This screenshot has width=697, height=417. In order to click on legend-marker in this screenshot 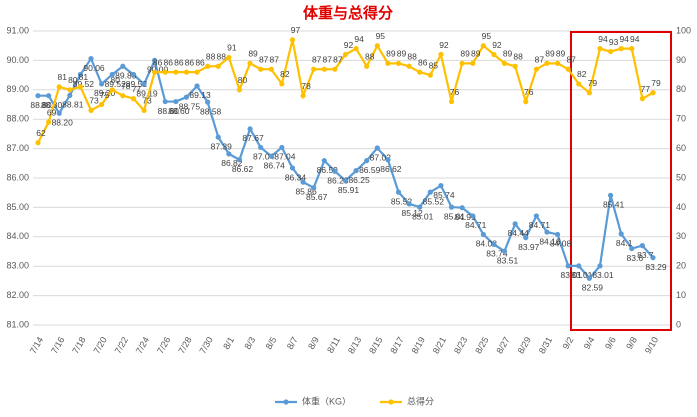, I will do `click(391, 402)`.